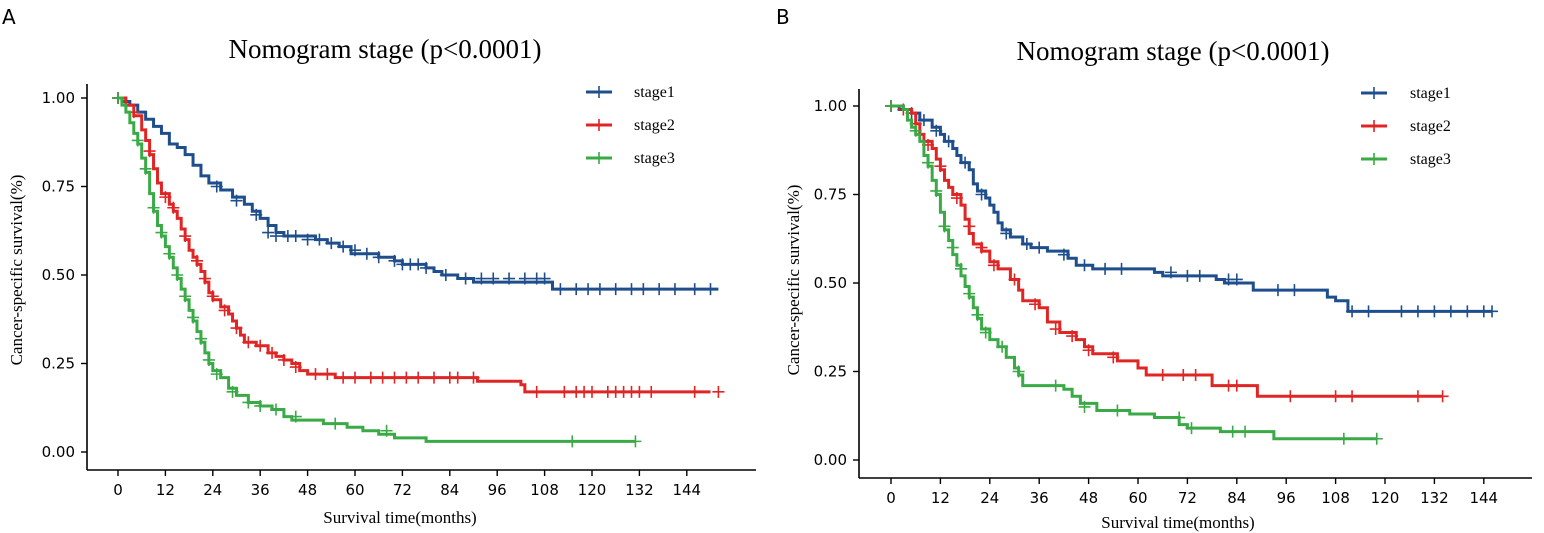 Image resolution: width=1544 pixels, height=533 pixels. What do you see at coordinates (1374, 159) in the screenshot?
I see `legend-censor-stage3` at bounding box center [1374, 159].